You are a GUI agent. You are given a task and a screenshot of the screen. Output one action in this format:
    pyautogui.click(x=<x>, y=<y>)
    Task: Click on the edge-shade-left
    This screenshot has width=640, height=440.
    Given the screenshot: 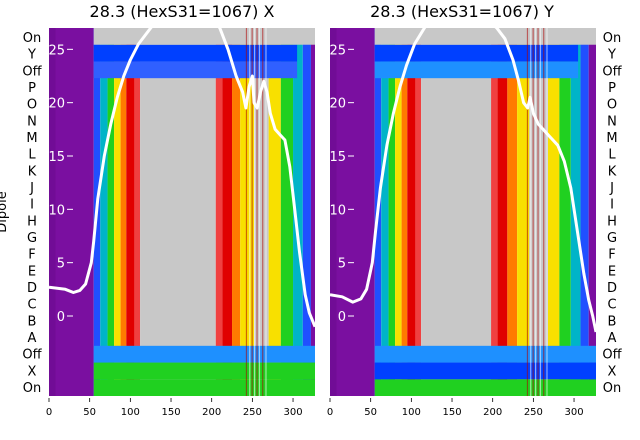 What is the action you would take?
    pyautogui.click(x=52, y=212)
    